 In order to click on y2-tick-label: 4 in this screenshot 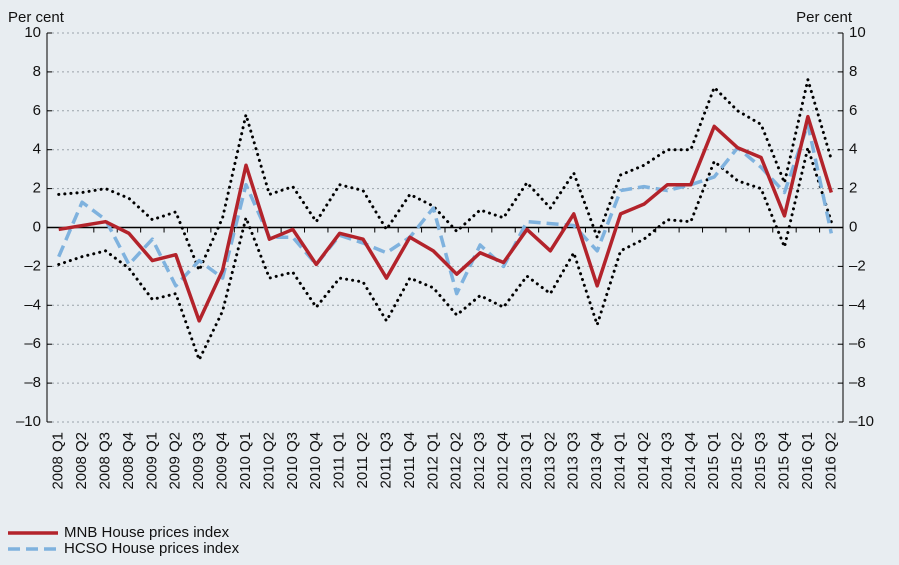, I will do `click(853, 149)`.